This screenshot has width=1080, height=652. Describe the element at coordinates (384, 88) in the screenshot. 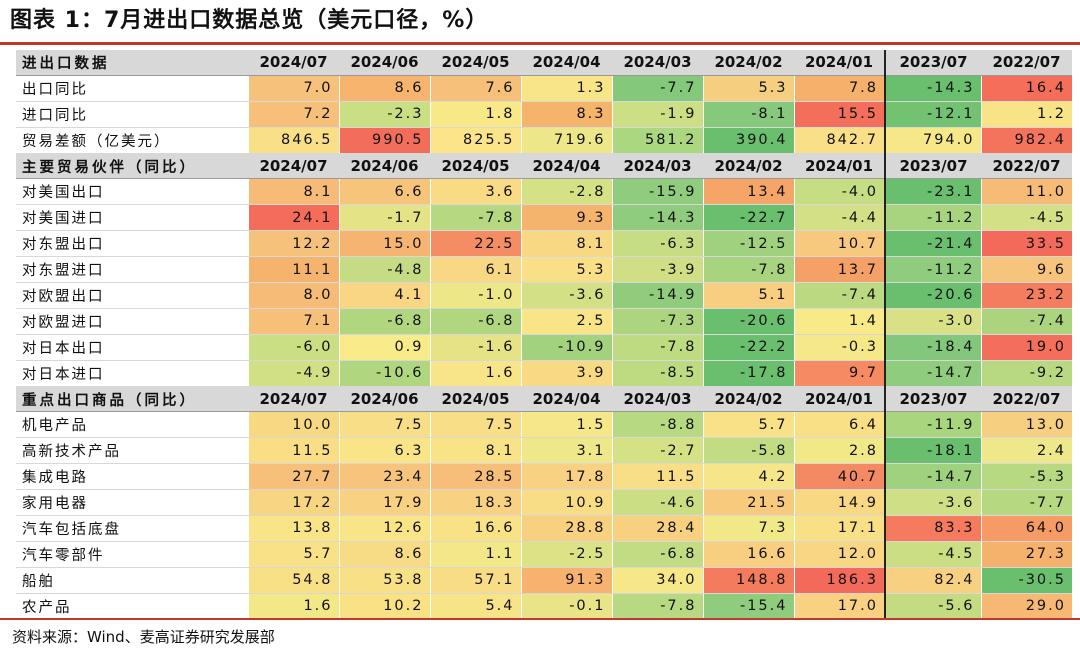

I see `value-cell: 8.6` at that location.